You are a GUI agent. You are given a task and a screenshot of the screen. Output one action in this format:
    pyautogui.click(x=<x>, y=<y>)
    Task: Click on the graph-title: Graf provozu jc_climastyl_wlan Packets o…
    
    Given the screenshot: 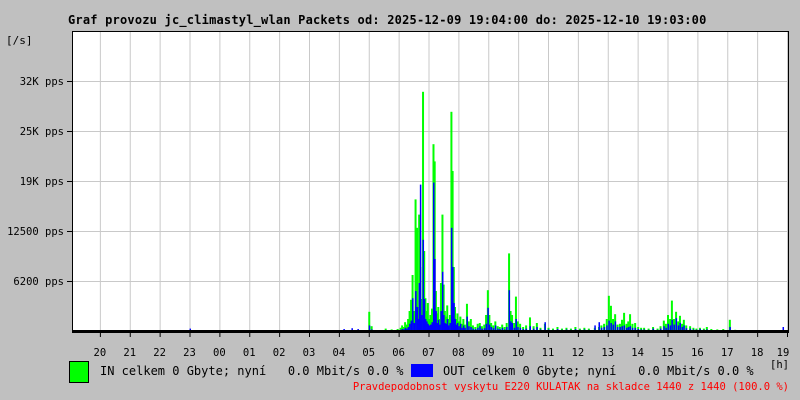 What is the action you would take?
    pyautogui.click(x=387, y=20)
    